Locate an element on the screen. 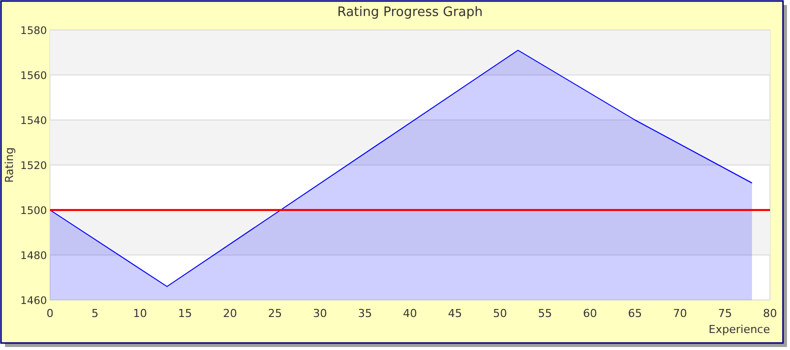 This screenshot has width=790, height=350. x-tick-label: 80 is located at coordinates (770, 313).